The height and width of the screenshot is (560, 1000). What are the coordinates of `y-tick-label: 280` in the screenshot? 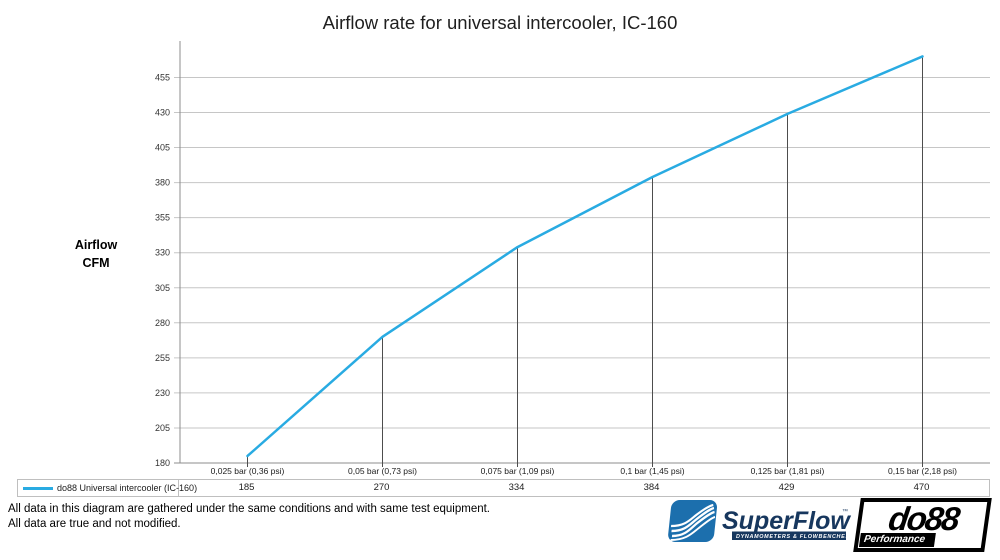 It's located at (162, 323).